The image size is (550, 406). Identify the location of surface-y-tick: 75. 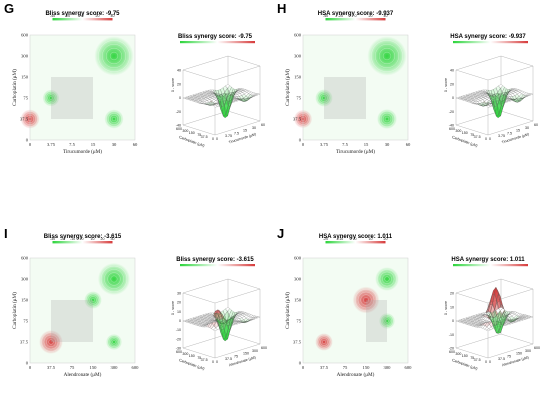
(199, 358).